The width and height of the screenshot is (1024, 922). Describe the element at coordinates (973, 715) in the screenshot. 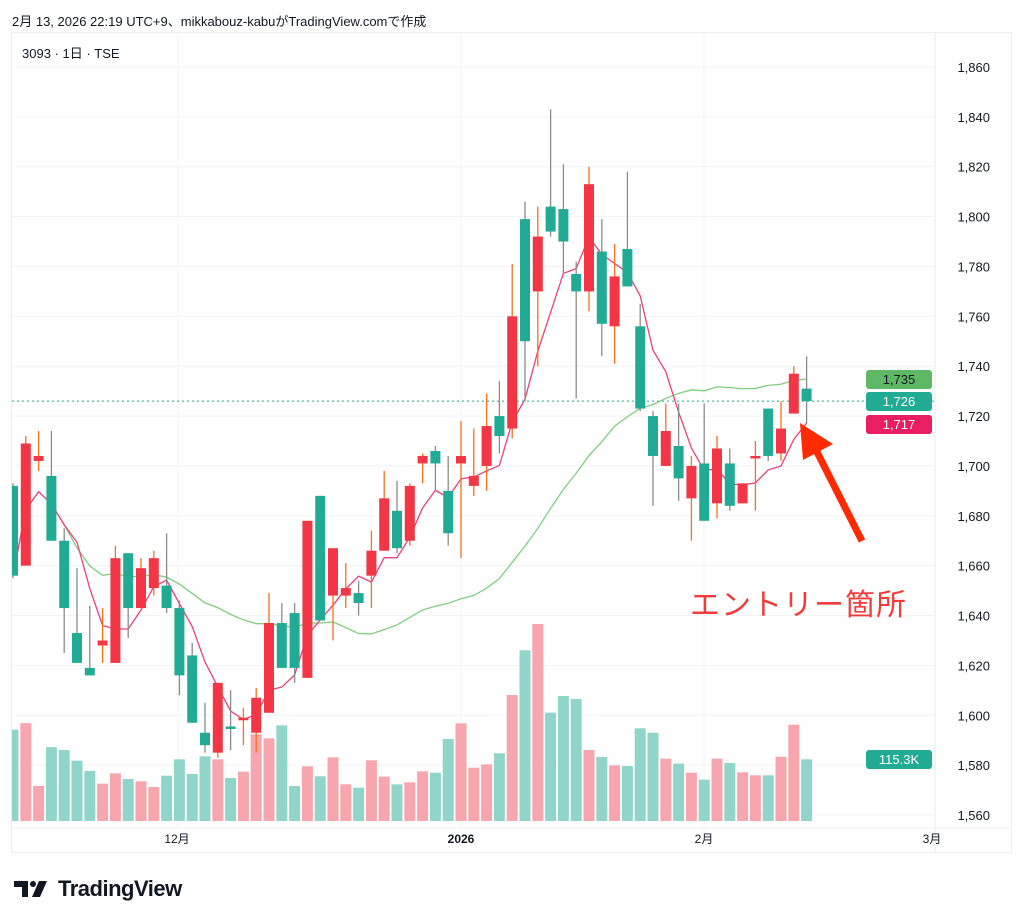

I see `y-tick-label: 1,600` at that location.